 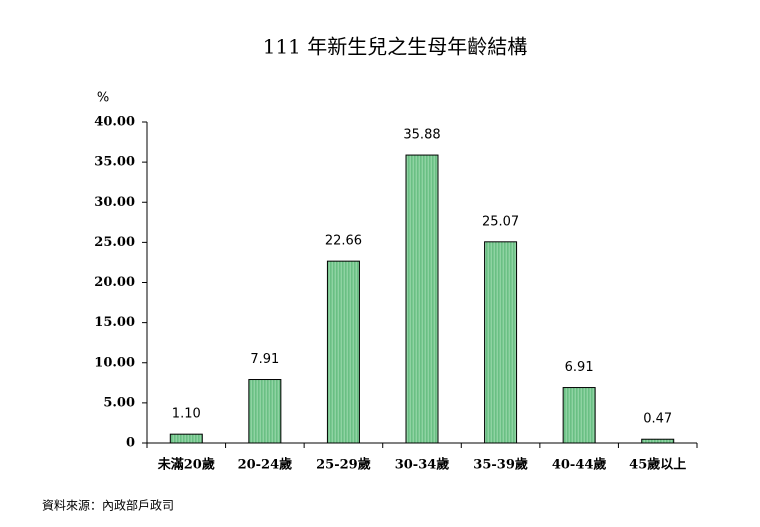 I want to click on y-tick-label: 35.00, so click(x=114, y=162).